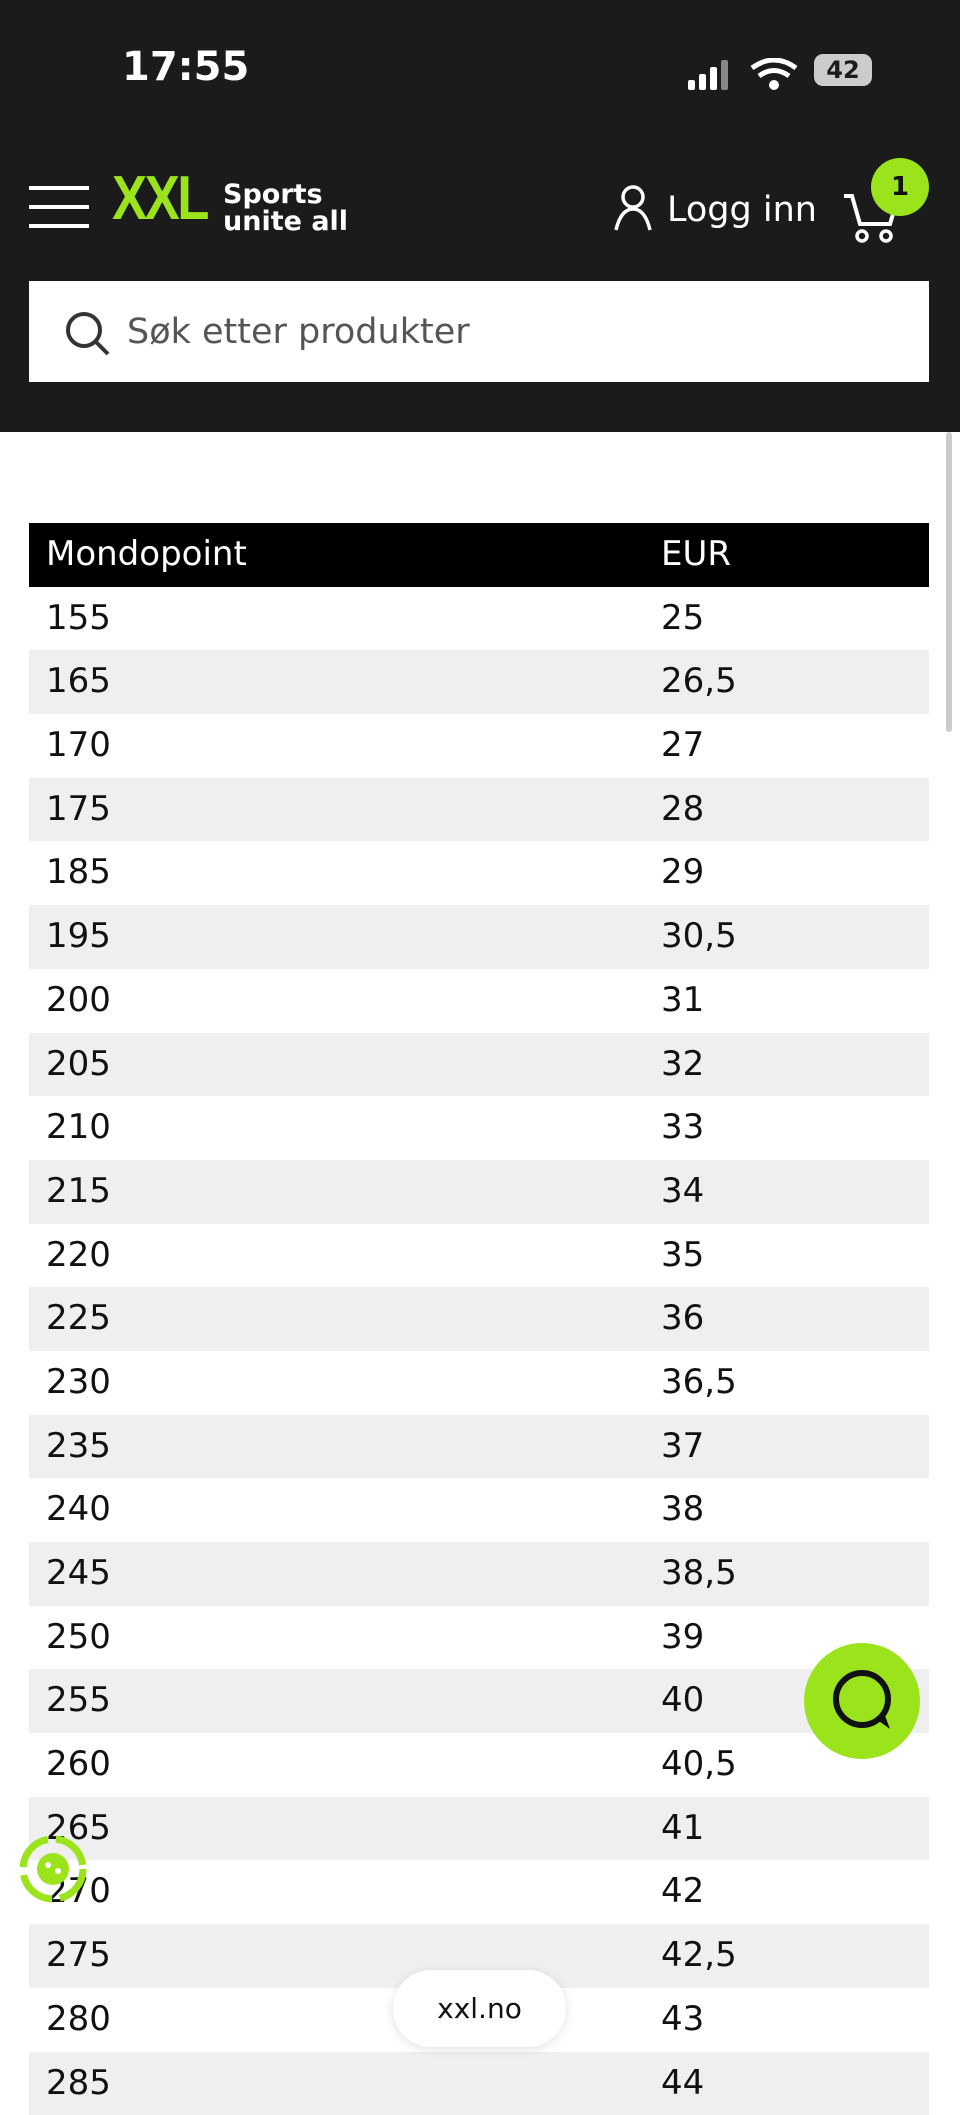 The image size is (960, 2115). I want to click on table-cell: 240, so click(78, 1510).